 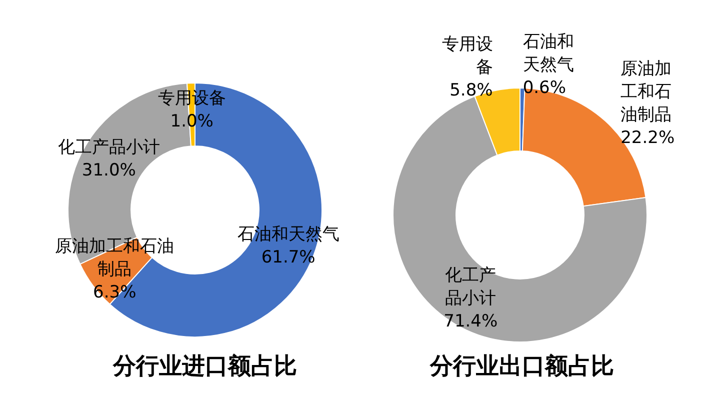 I want to click on text: 分行业出口额占比, so click(x=521, y=367).